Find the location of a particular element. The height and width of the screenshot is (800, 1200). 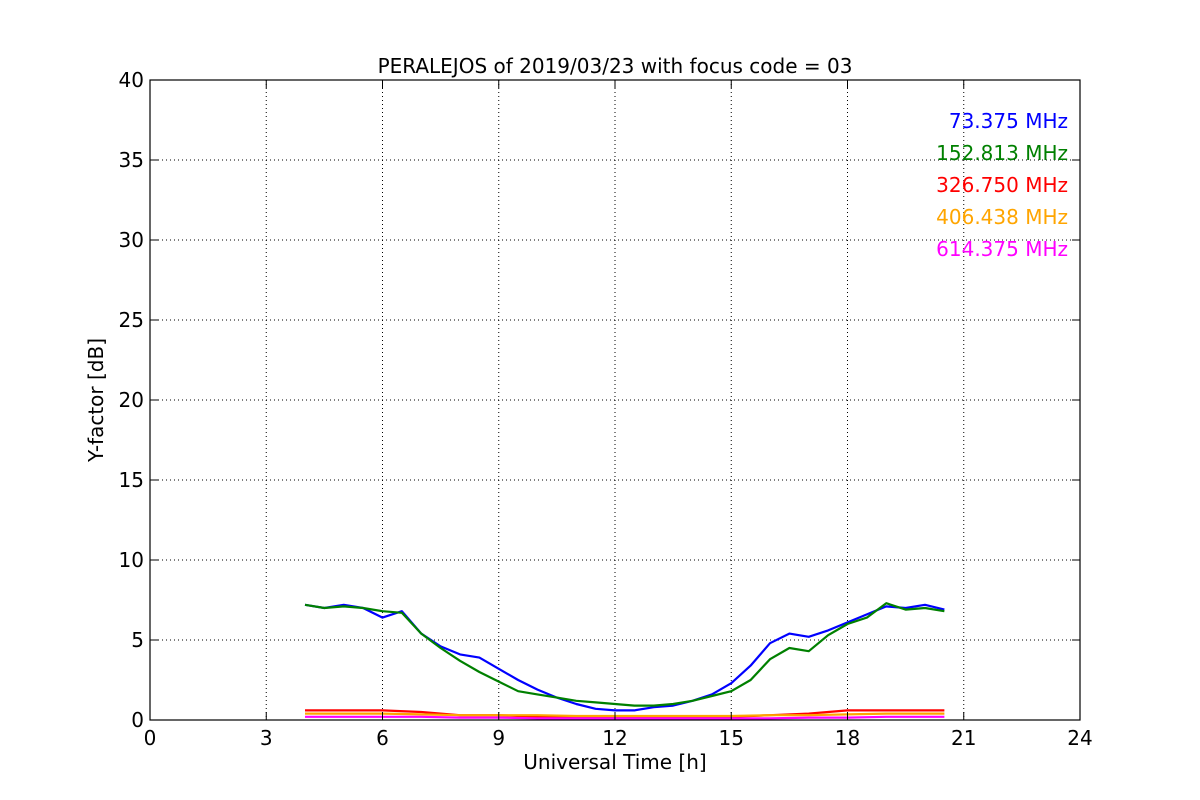

x-tick-label: 15 is located at coordinates (731, 738).